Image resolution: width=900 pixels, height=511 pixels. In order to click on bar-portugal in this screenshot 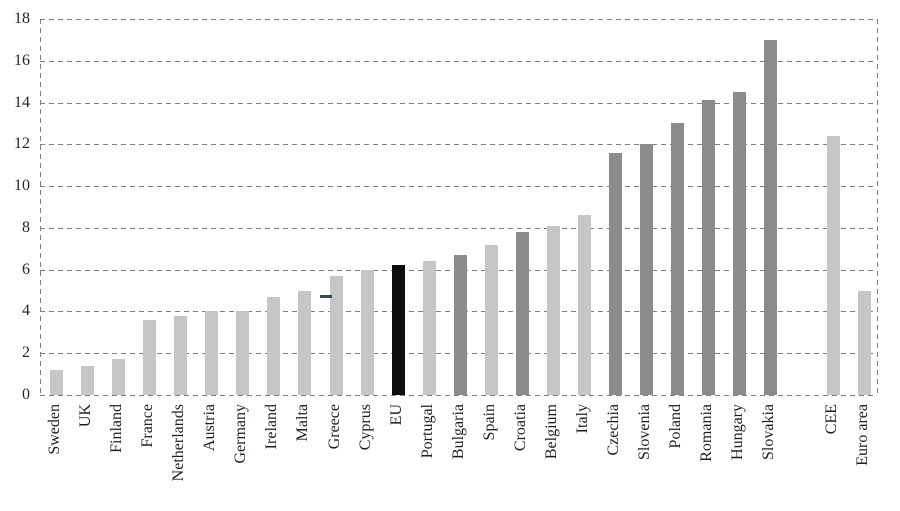, I will do `click(429, 328)`.